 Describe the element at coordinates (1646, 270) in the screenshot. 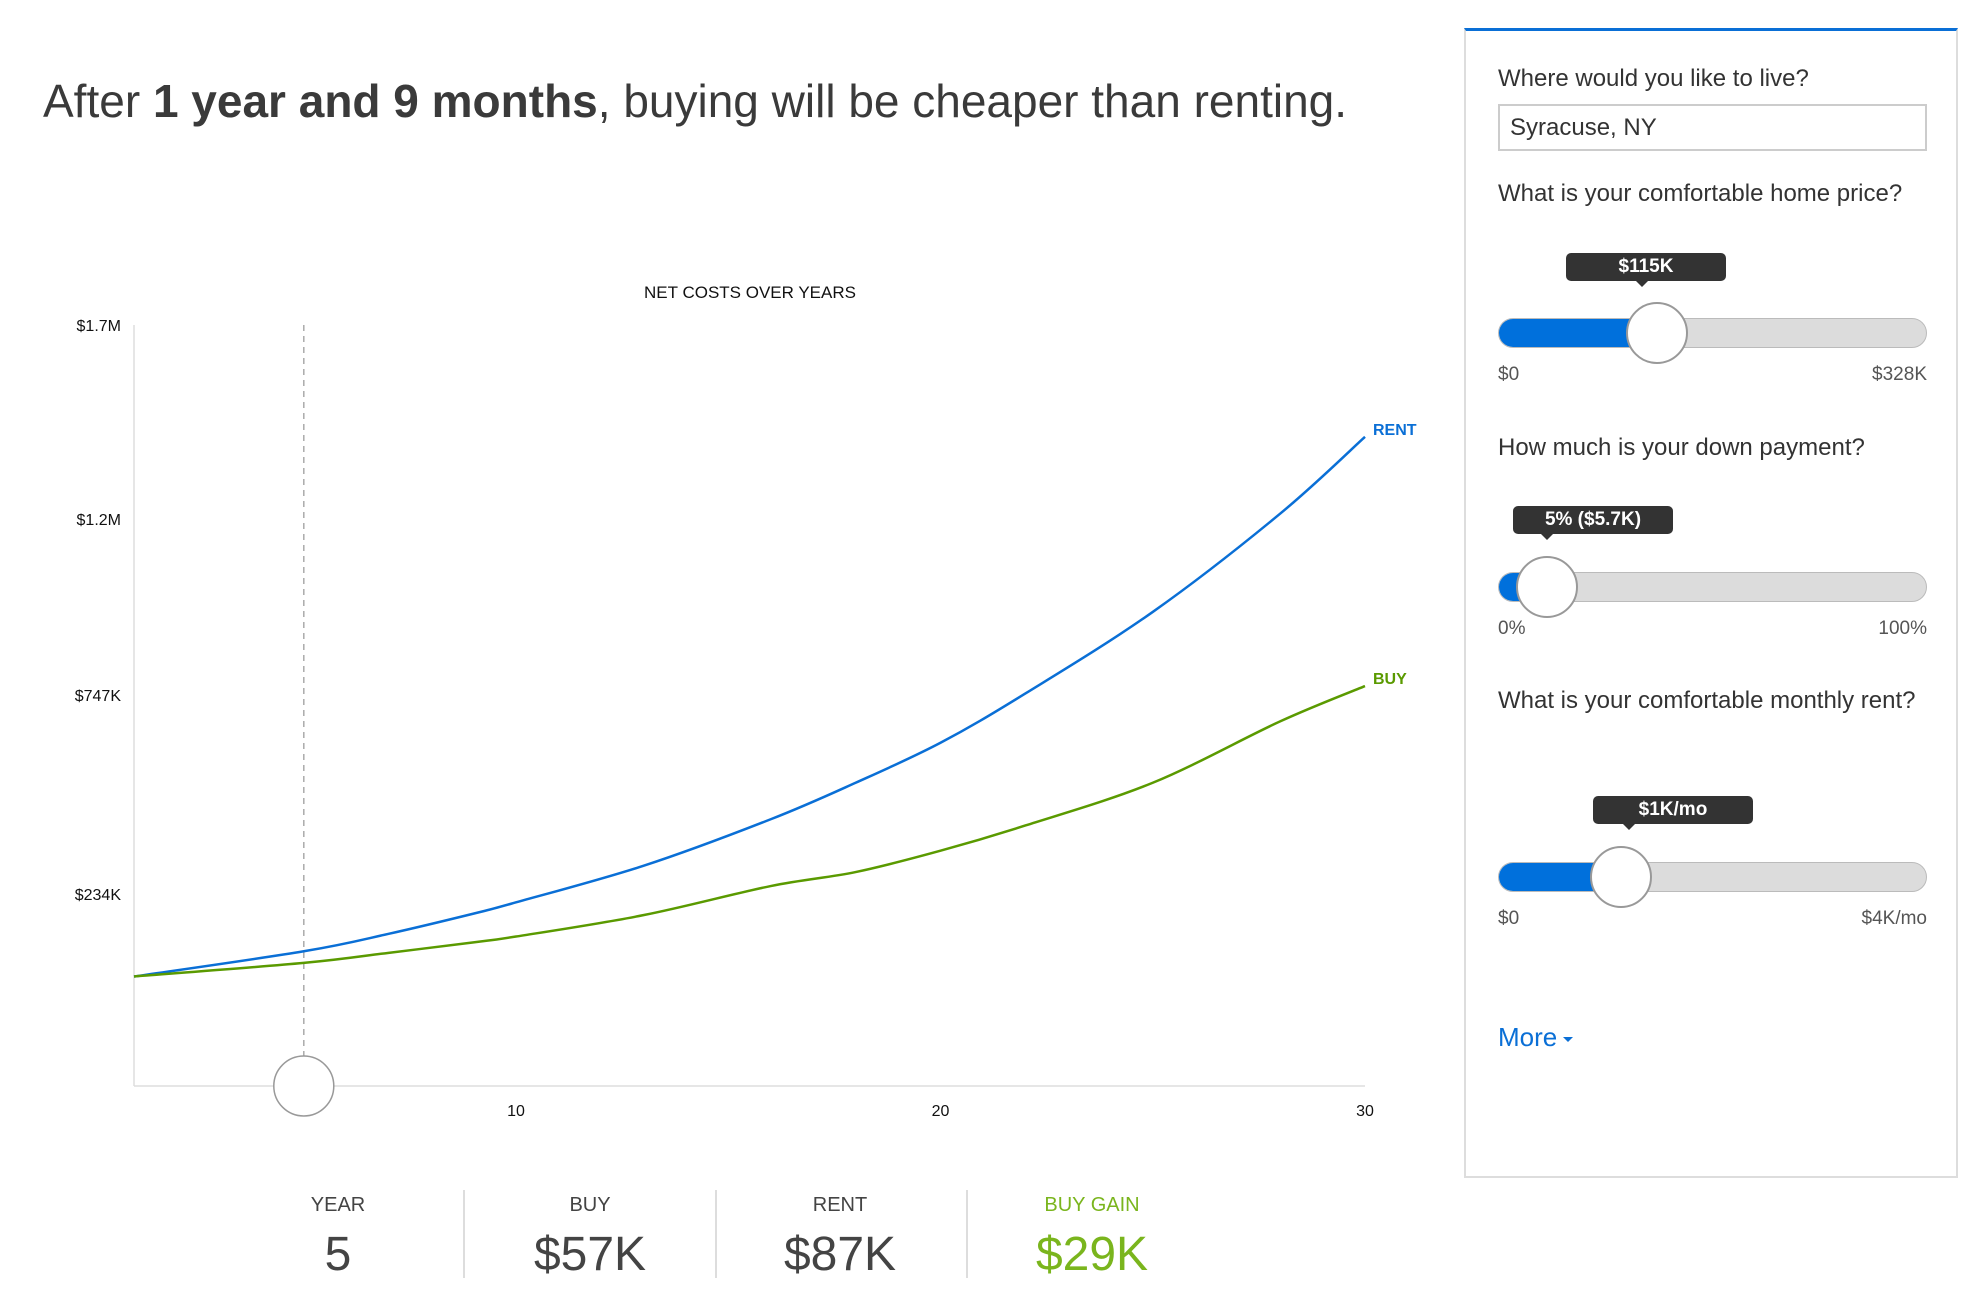

I see `home-price-tooltip: $115K` at that location.